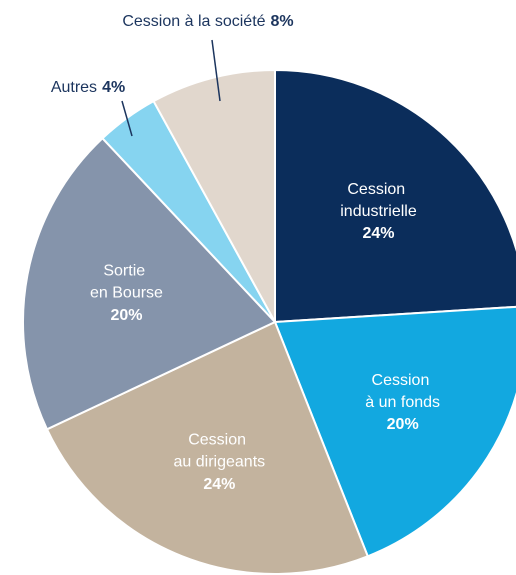 This screenshot has height=575, width=516. What do you see at coordinates (126, 282) in the screenshot?
I see `category-label: Sortie en Bourse` at bounding box center [126, 282].